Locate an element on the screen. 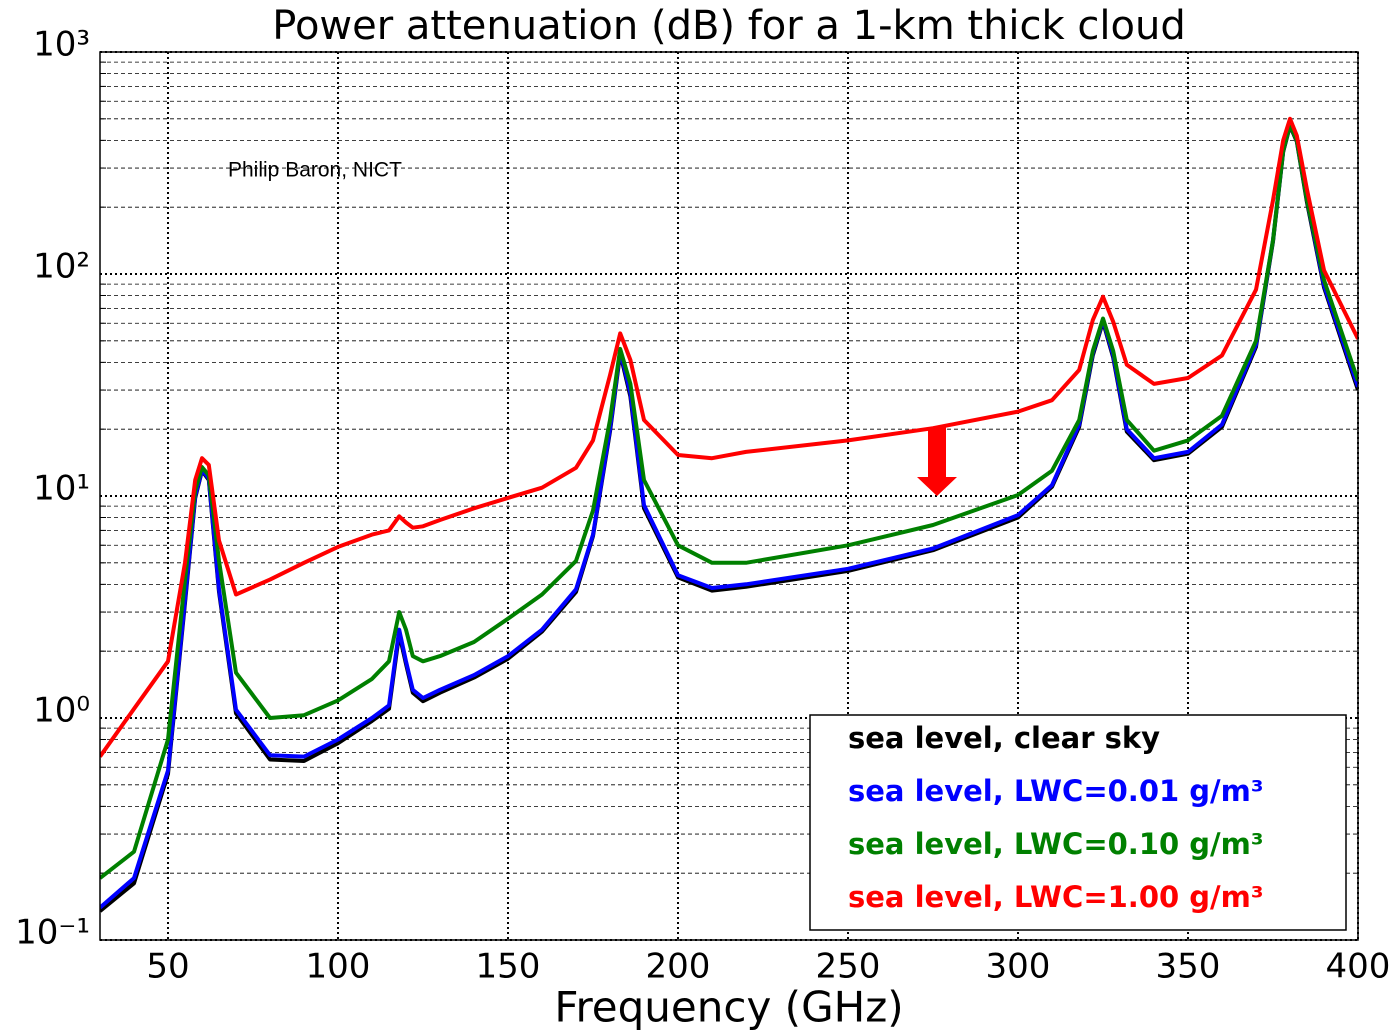 The image size is (1398, 1034). x-tick-label: 400 is located at coordinates (1358, 967).